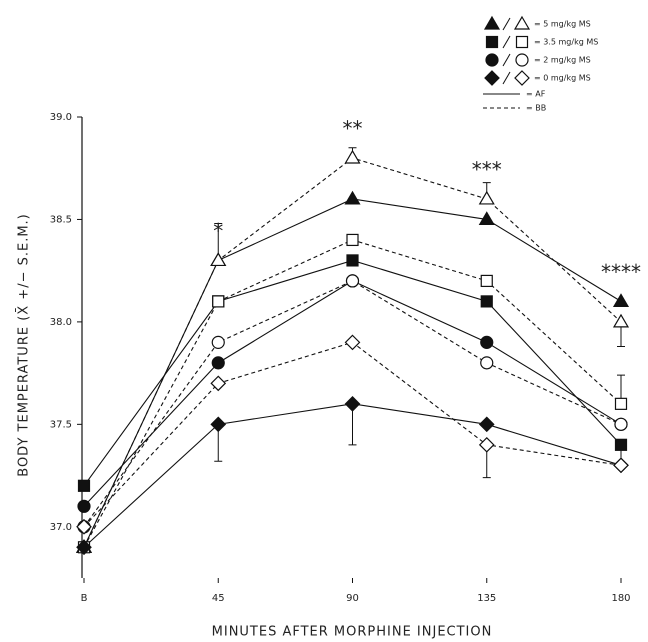  I want to click on annotation: ***, so click(487, 169).